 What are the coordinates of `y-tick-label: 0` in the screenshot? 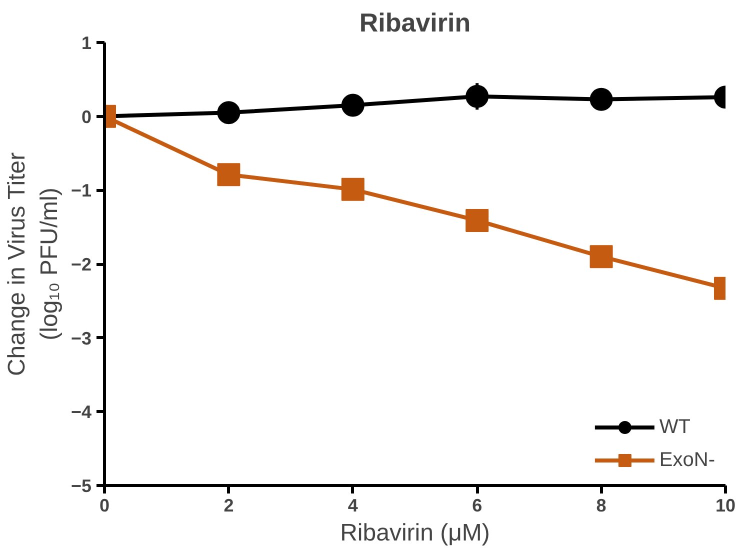 It's located at (86, 116).